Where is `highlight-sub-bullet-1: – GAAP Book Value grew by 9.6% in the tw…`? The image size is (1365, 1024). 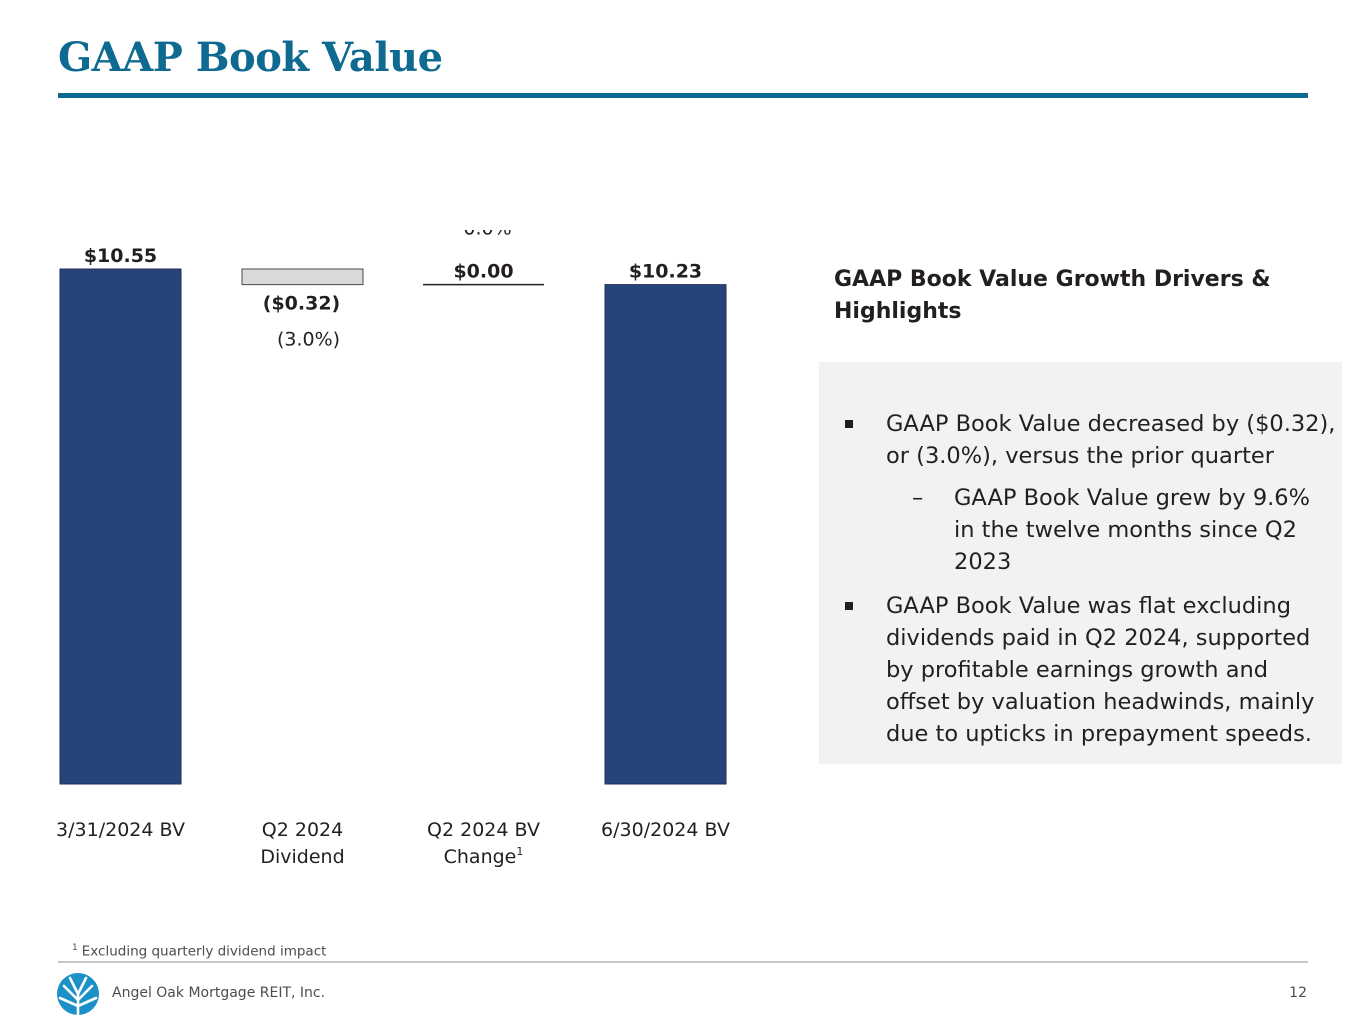 highlight-sub-bullet-1: – GAAP Book Value grew by 9.6% in the tw… is located at coordinates (1111, 530).